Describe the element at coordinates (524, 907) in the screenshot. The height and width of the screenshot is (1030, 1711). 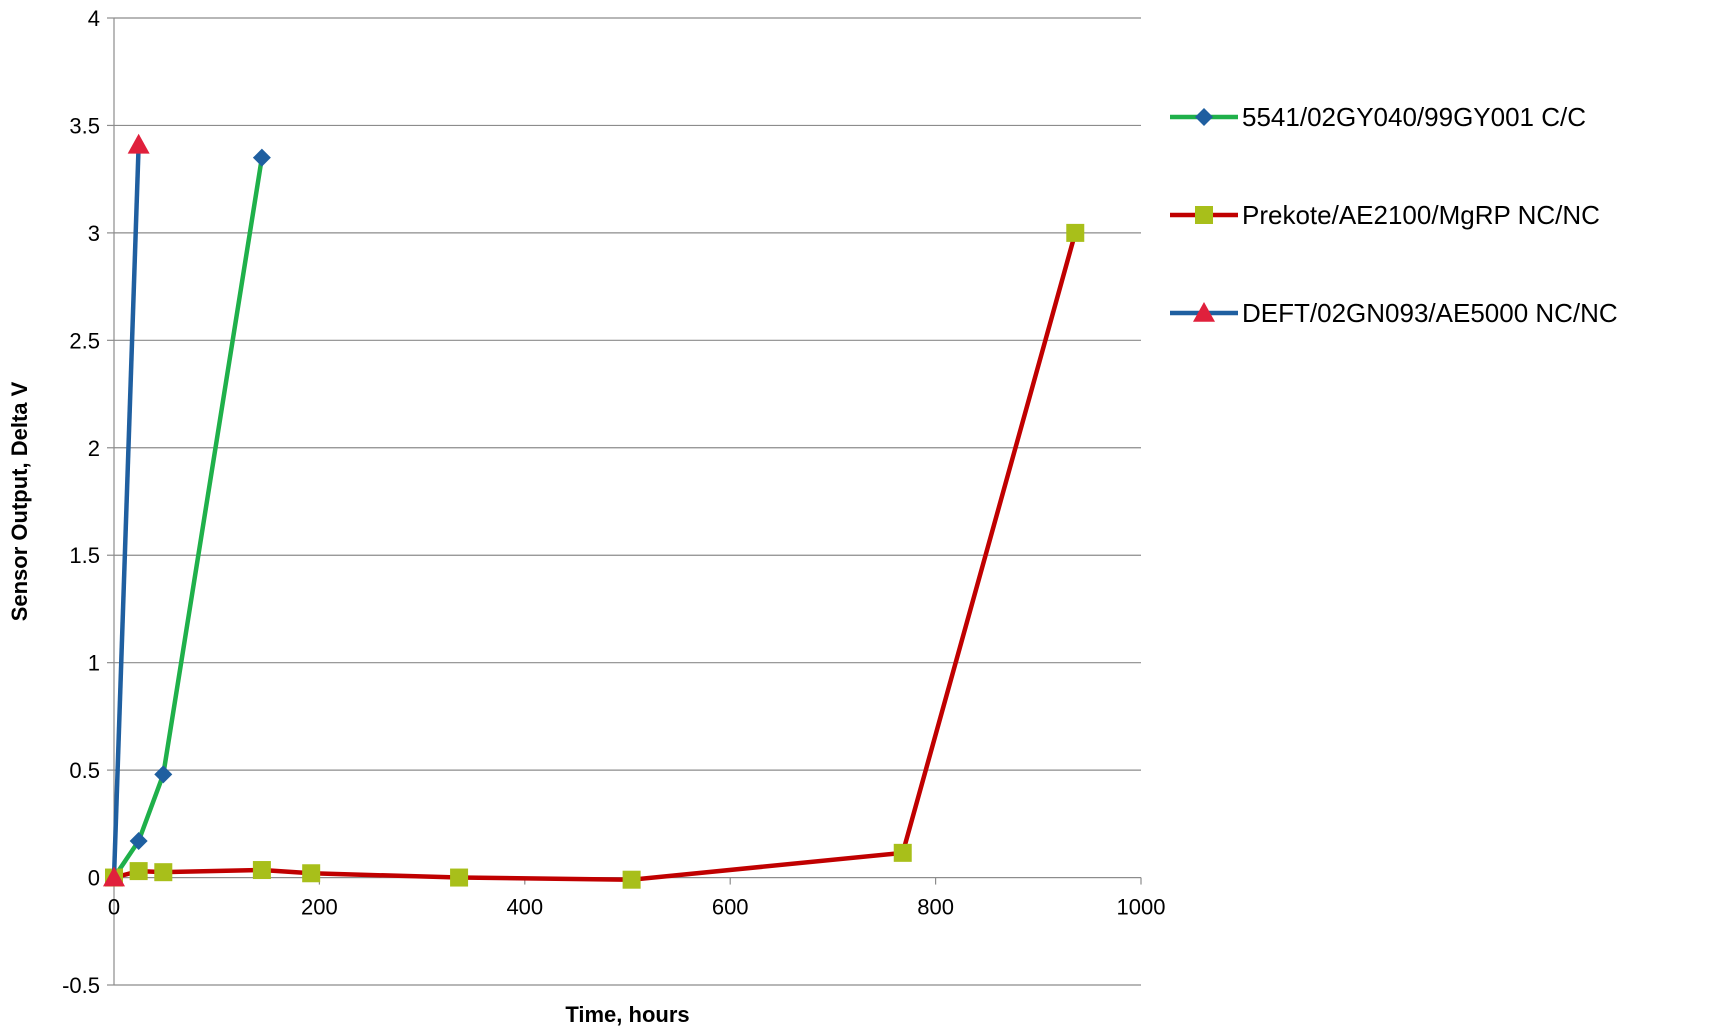
I see `x-tick-label: 400` at that location.